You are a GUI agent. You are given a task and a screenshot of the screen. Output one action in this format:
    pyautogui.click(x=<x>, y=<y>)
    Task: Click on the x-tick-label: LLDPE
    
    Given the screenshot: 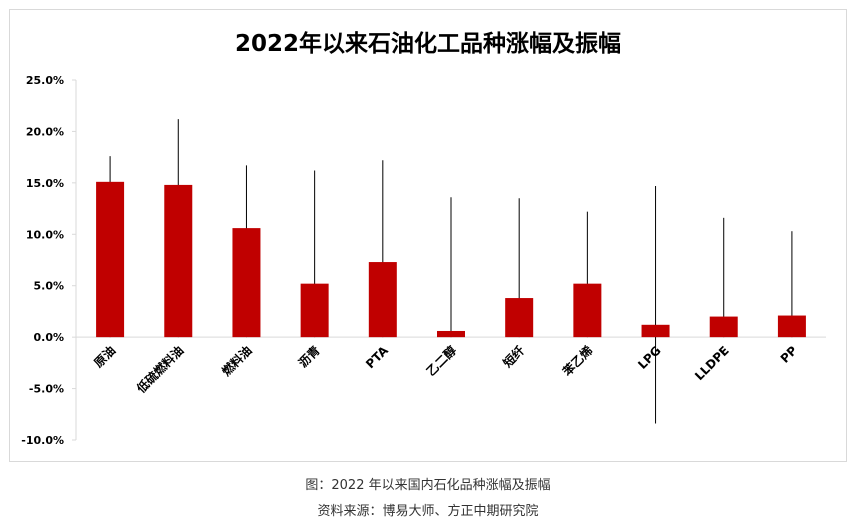 What is the action you would take?
    pyautogui.click(x=712, y=363)
    